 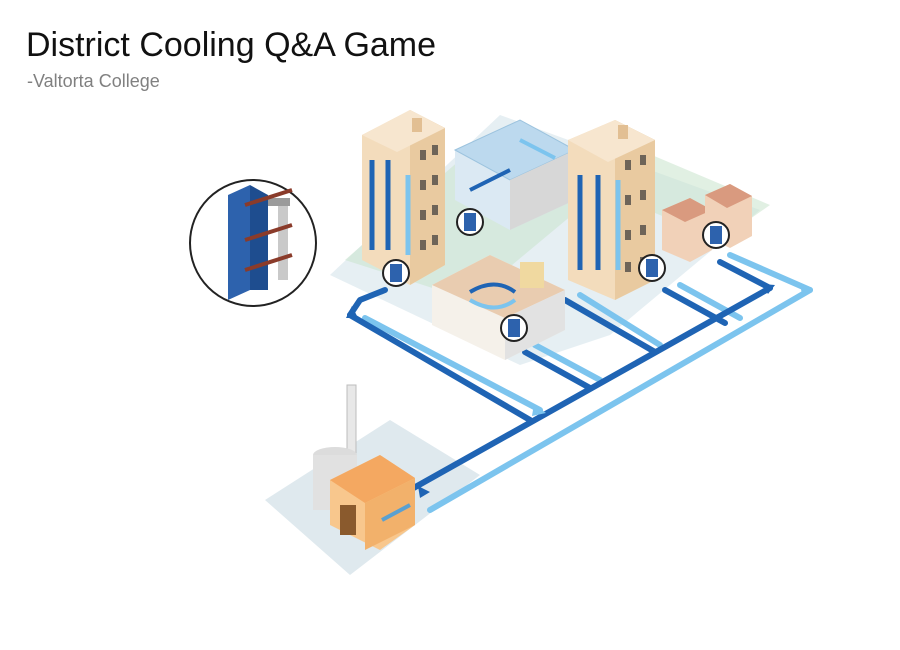 What do you see at coordinates (231, 45) in the screenshot?
I see `slide-title: District Cooling Q&A Game` at bounding box center [231, 45].